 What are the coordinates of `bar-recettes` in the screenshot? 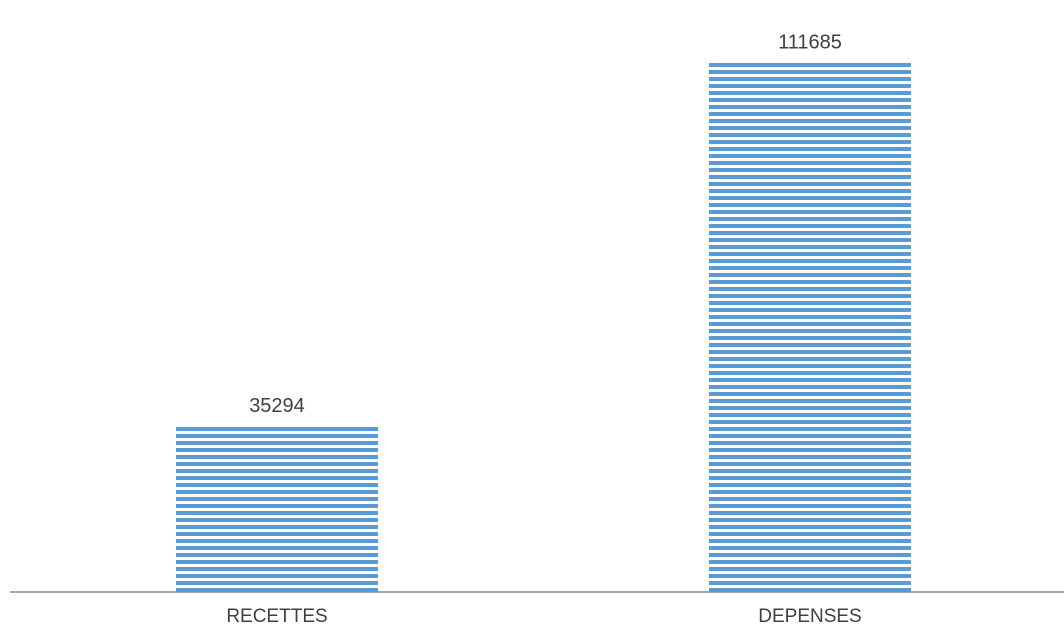 It's located at (277, 508).